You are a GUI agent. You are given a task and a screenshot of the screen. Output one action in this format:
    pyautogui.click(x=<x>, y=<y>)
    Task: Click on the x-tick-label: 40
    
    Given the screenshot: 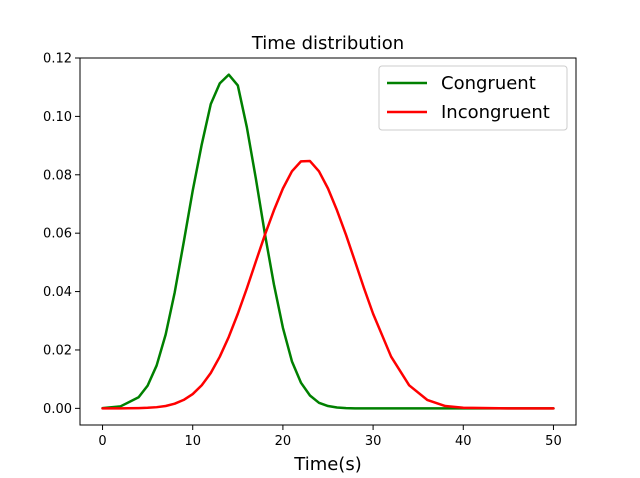 What is the action you would take?
    pyautogui.click(x=463, y=441)
    